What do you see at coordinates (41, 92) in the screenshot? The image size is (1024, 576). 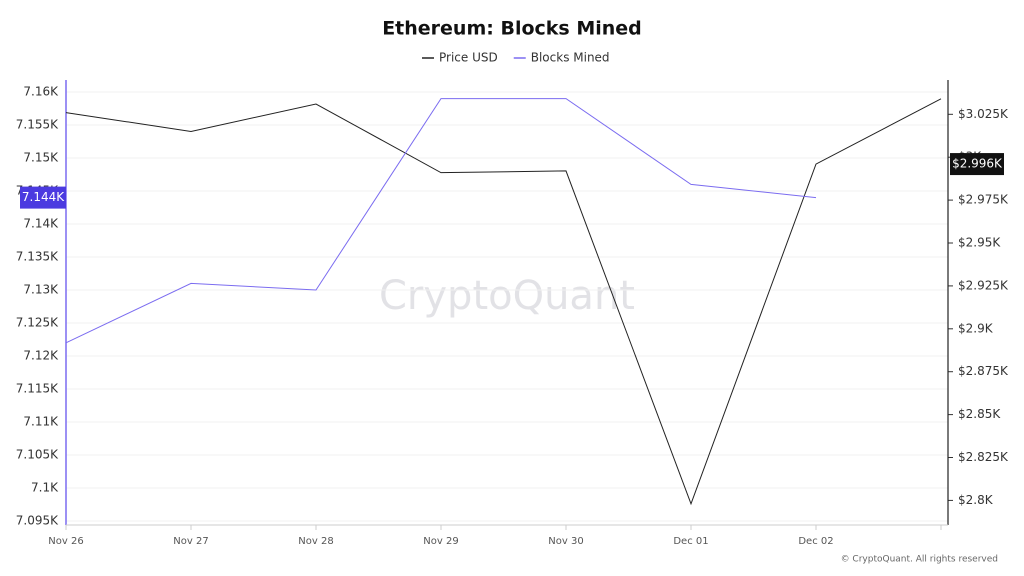 I see `y-tick-label: 7.16K` at bounding box center [41, 92].